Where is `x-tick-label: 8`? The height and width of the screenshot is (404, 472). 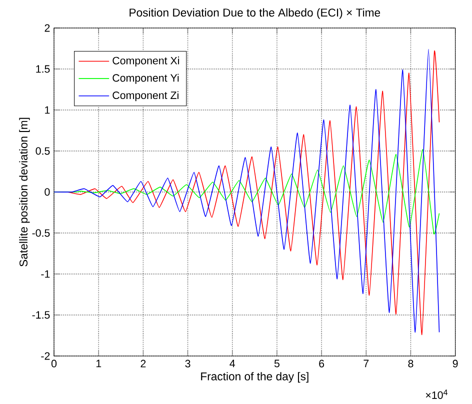 x-tick-label: 8 is located at coordinates (411, 364).